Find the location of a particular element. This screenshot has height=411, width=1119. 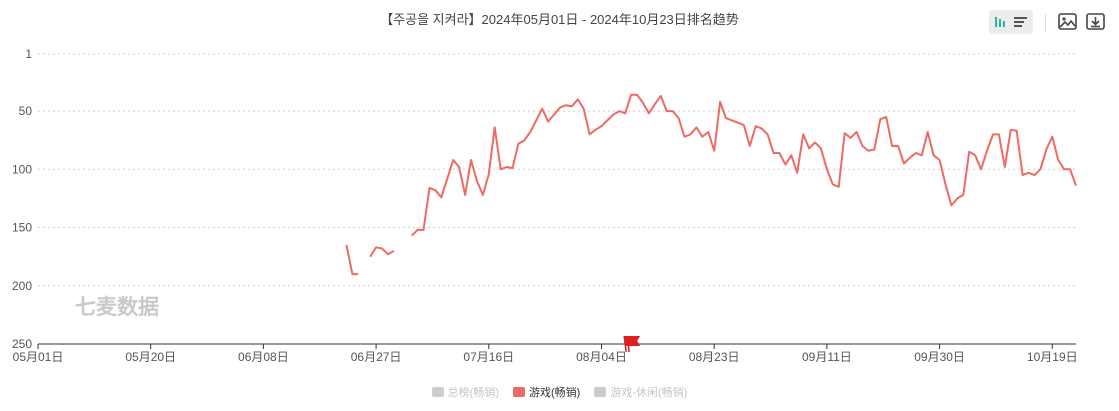

legend-label: 游戏-休闲(畅销) is located at coordinates (649, 393).